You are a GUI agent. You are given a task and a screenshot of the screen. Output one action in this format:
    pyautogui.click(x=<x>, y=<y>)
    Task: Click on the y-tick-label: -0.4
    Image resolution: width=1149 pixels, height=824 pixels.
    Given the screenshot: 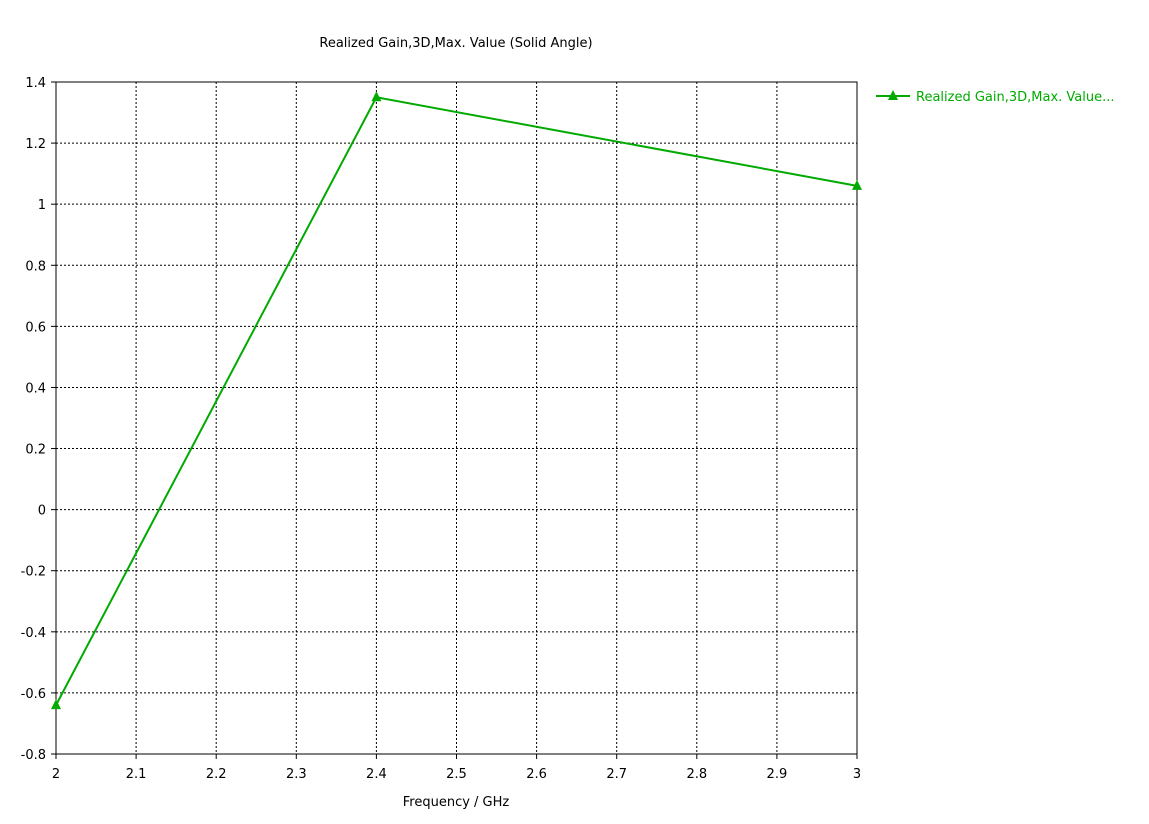 What is the action you would take?
    pyautogui.click(x=33, y=633)
    